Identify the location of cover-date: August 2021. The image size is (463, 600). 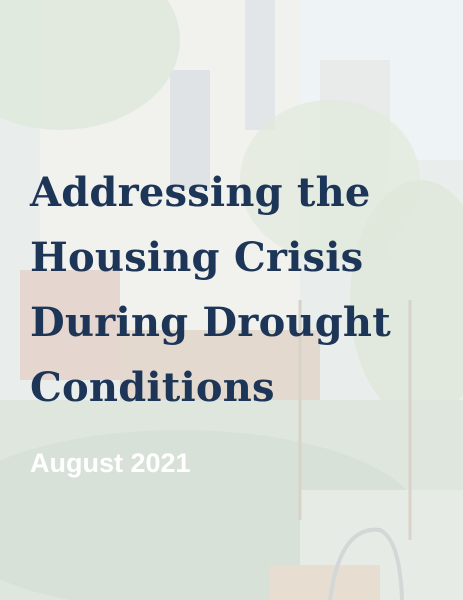
(110, 463).